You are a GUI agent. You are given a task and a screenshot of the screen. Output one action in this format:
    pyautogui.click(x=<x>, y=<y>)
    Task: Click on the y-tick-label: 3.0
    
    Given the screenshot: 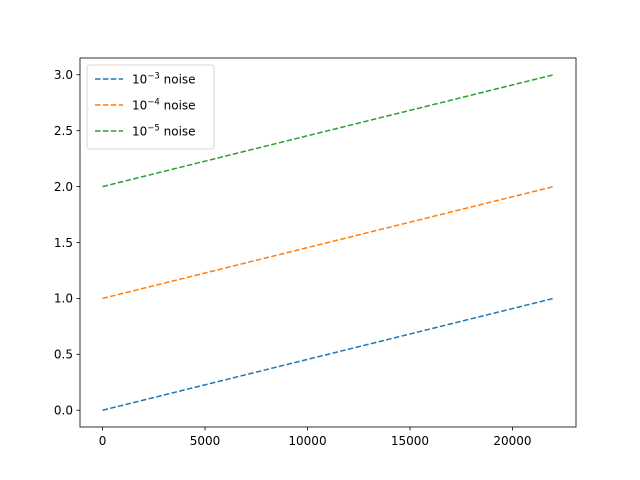 What is the action you would take?
    pyautogui.click(x=63, y=75)
    